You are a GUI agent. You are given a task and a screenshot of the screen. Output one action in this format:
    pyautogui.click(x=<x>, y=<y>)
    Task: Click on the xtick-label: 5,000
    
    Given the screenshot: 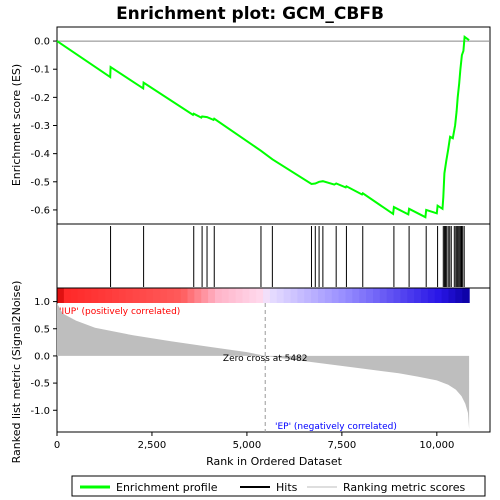 What is the action you would take?
    pyautogui.click(x=247, y=445)
    